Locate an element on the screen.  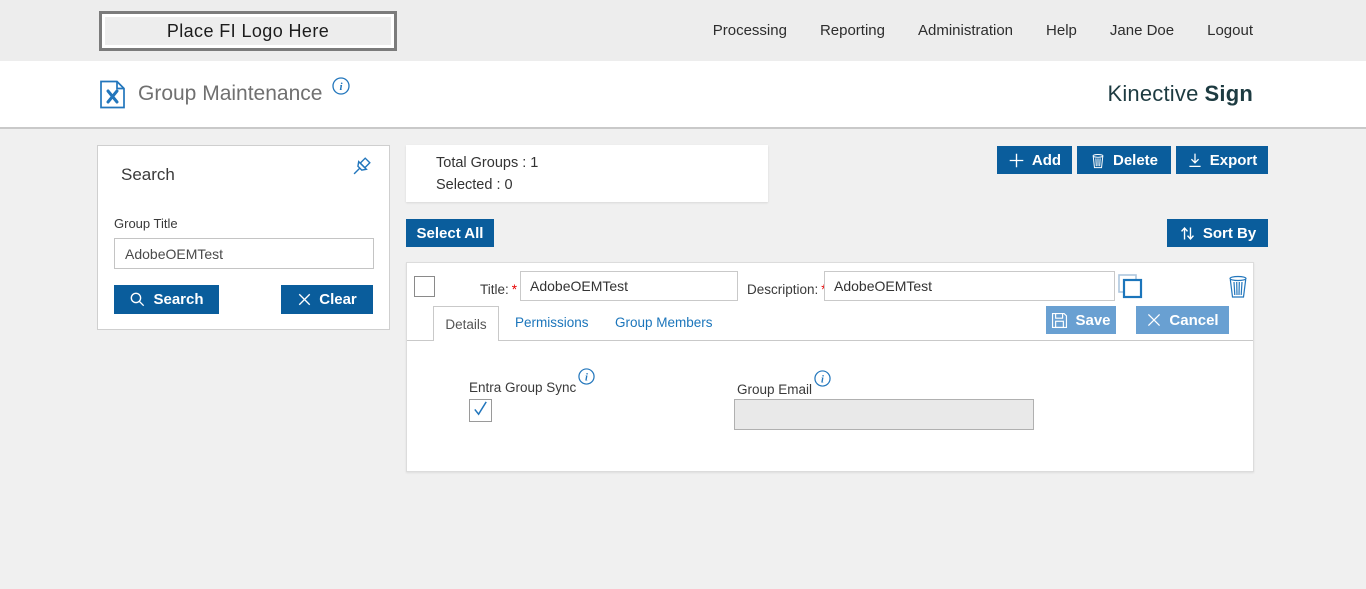
select-all-button: Select All is located at coordinates (450, 233).